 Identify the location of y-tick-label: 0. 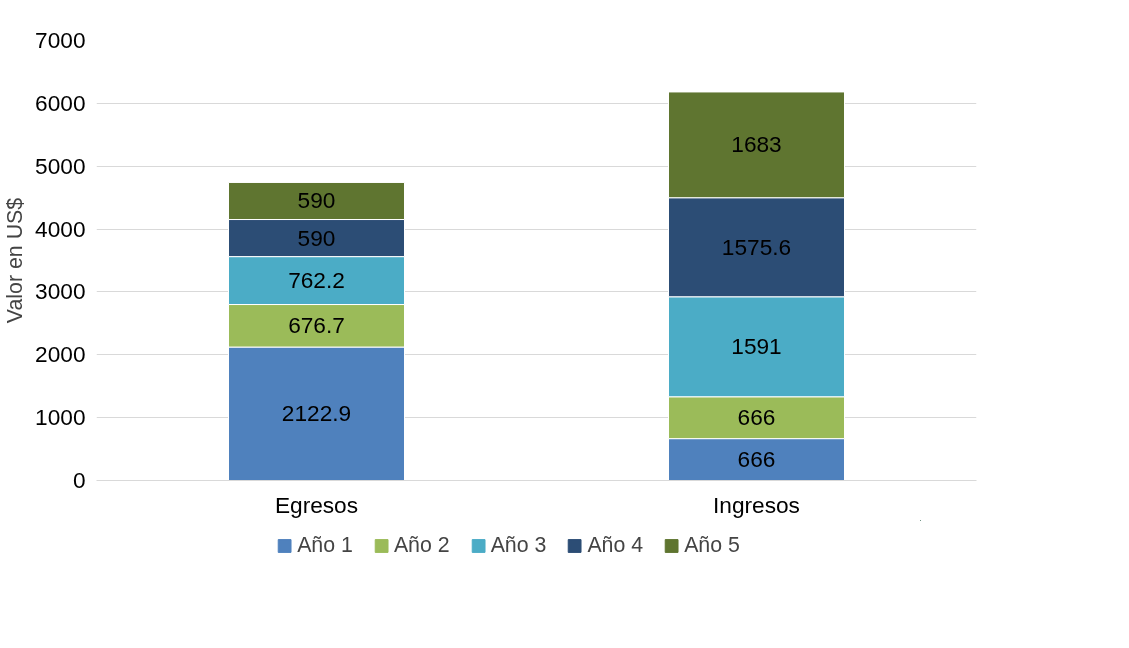
(79, 480).